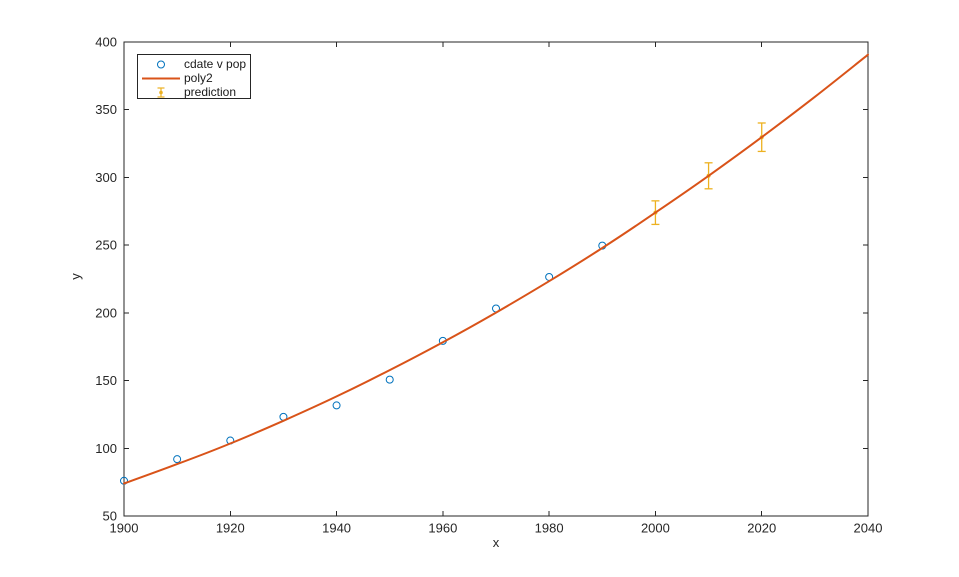  Describe the element at coordinates (106, 177) in the screenshot. I see `y-tick-label: 300` at that location.